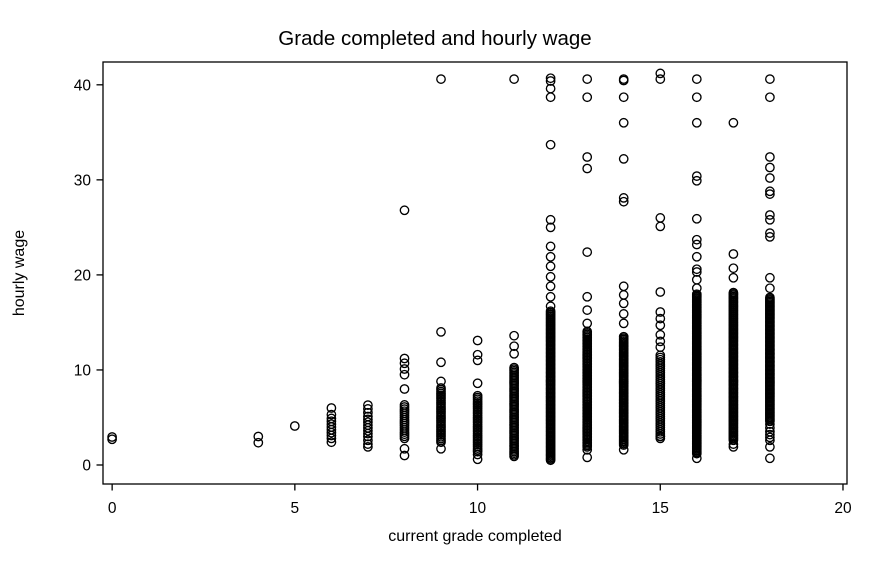 The image size is (870, 580). Describe the element at coordinates (112, 508) in the screenshot. I see `x-tick-label: 0` at that location.